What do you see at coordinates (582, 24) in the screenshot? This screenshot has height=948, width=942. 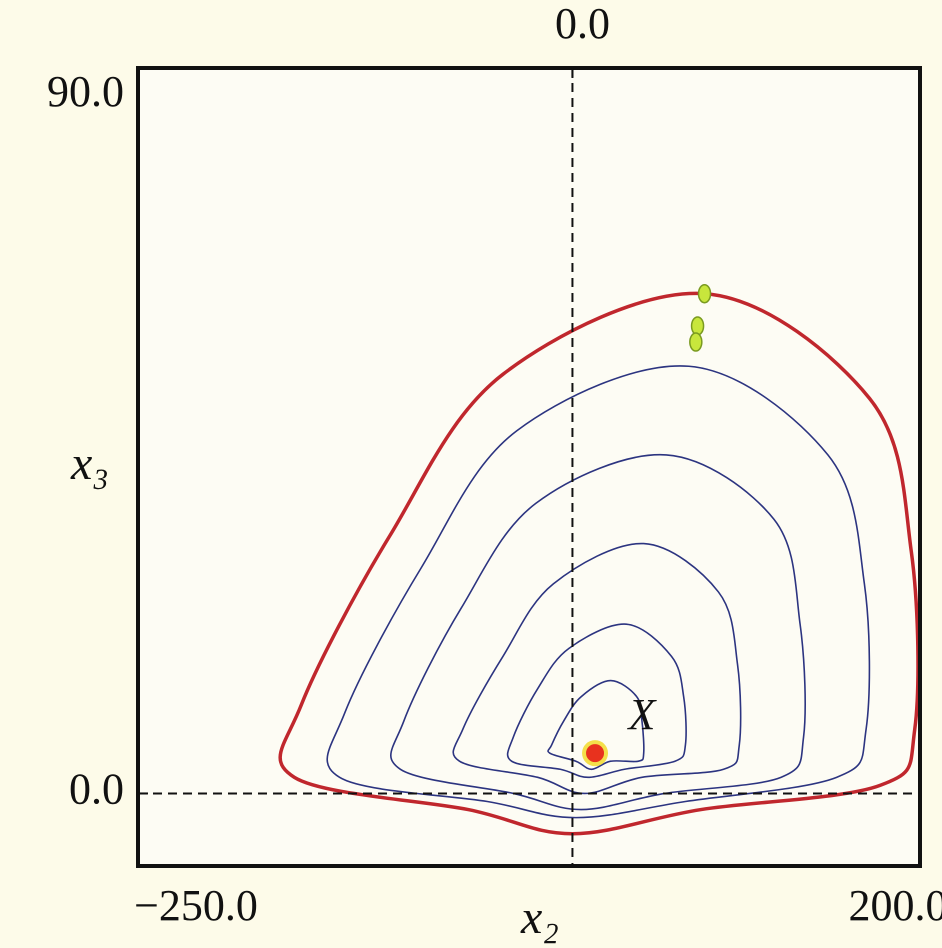 I see `x-top-tick-label: 0.0` at bounding box center [582, 24].